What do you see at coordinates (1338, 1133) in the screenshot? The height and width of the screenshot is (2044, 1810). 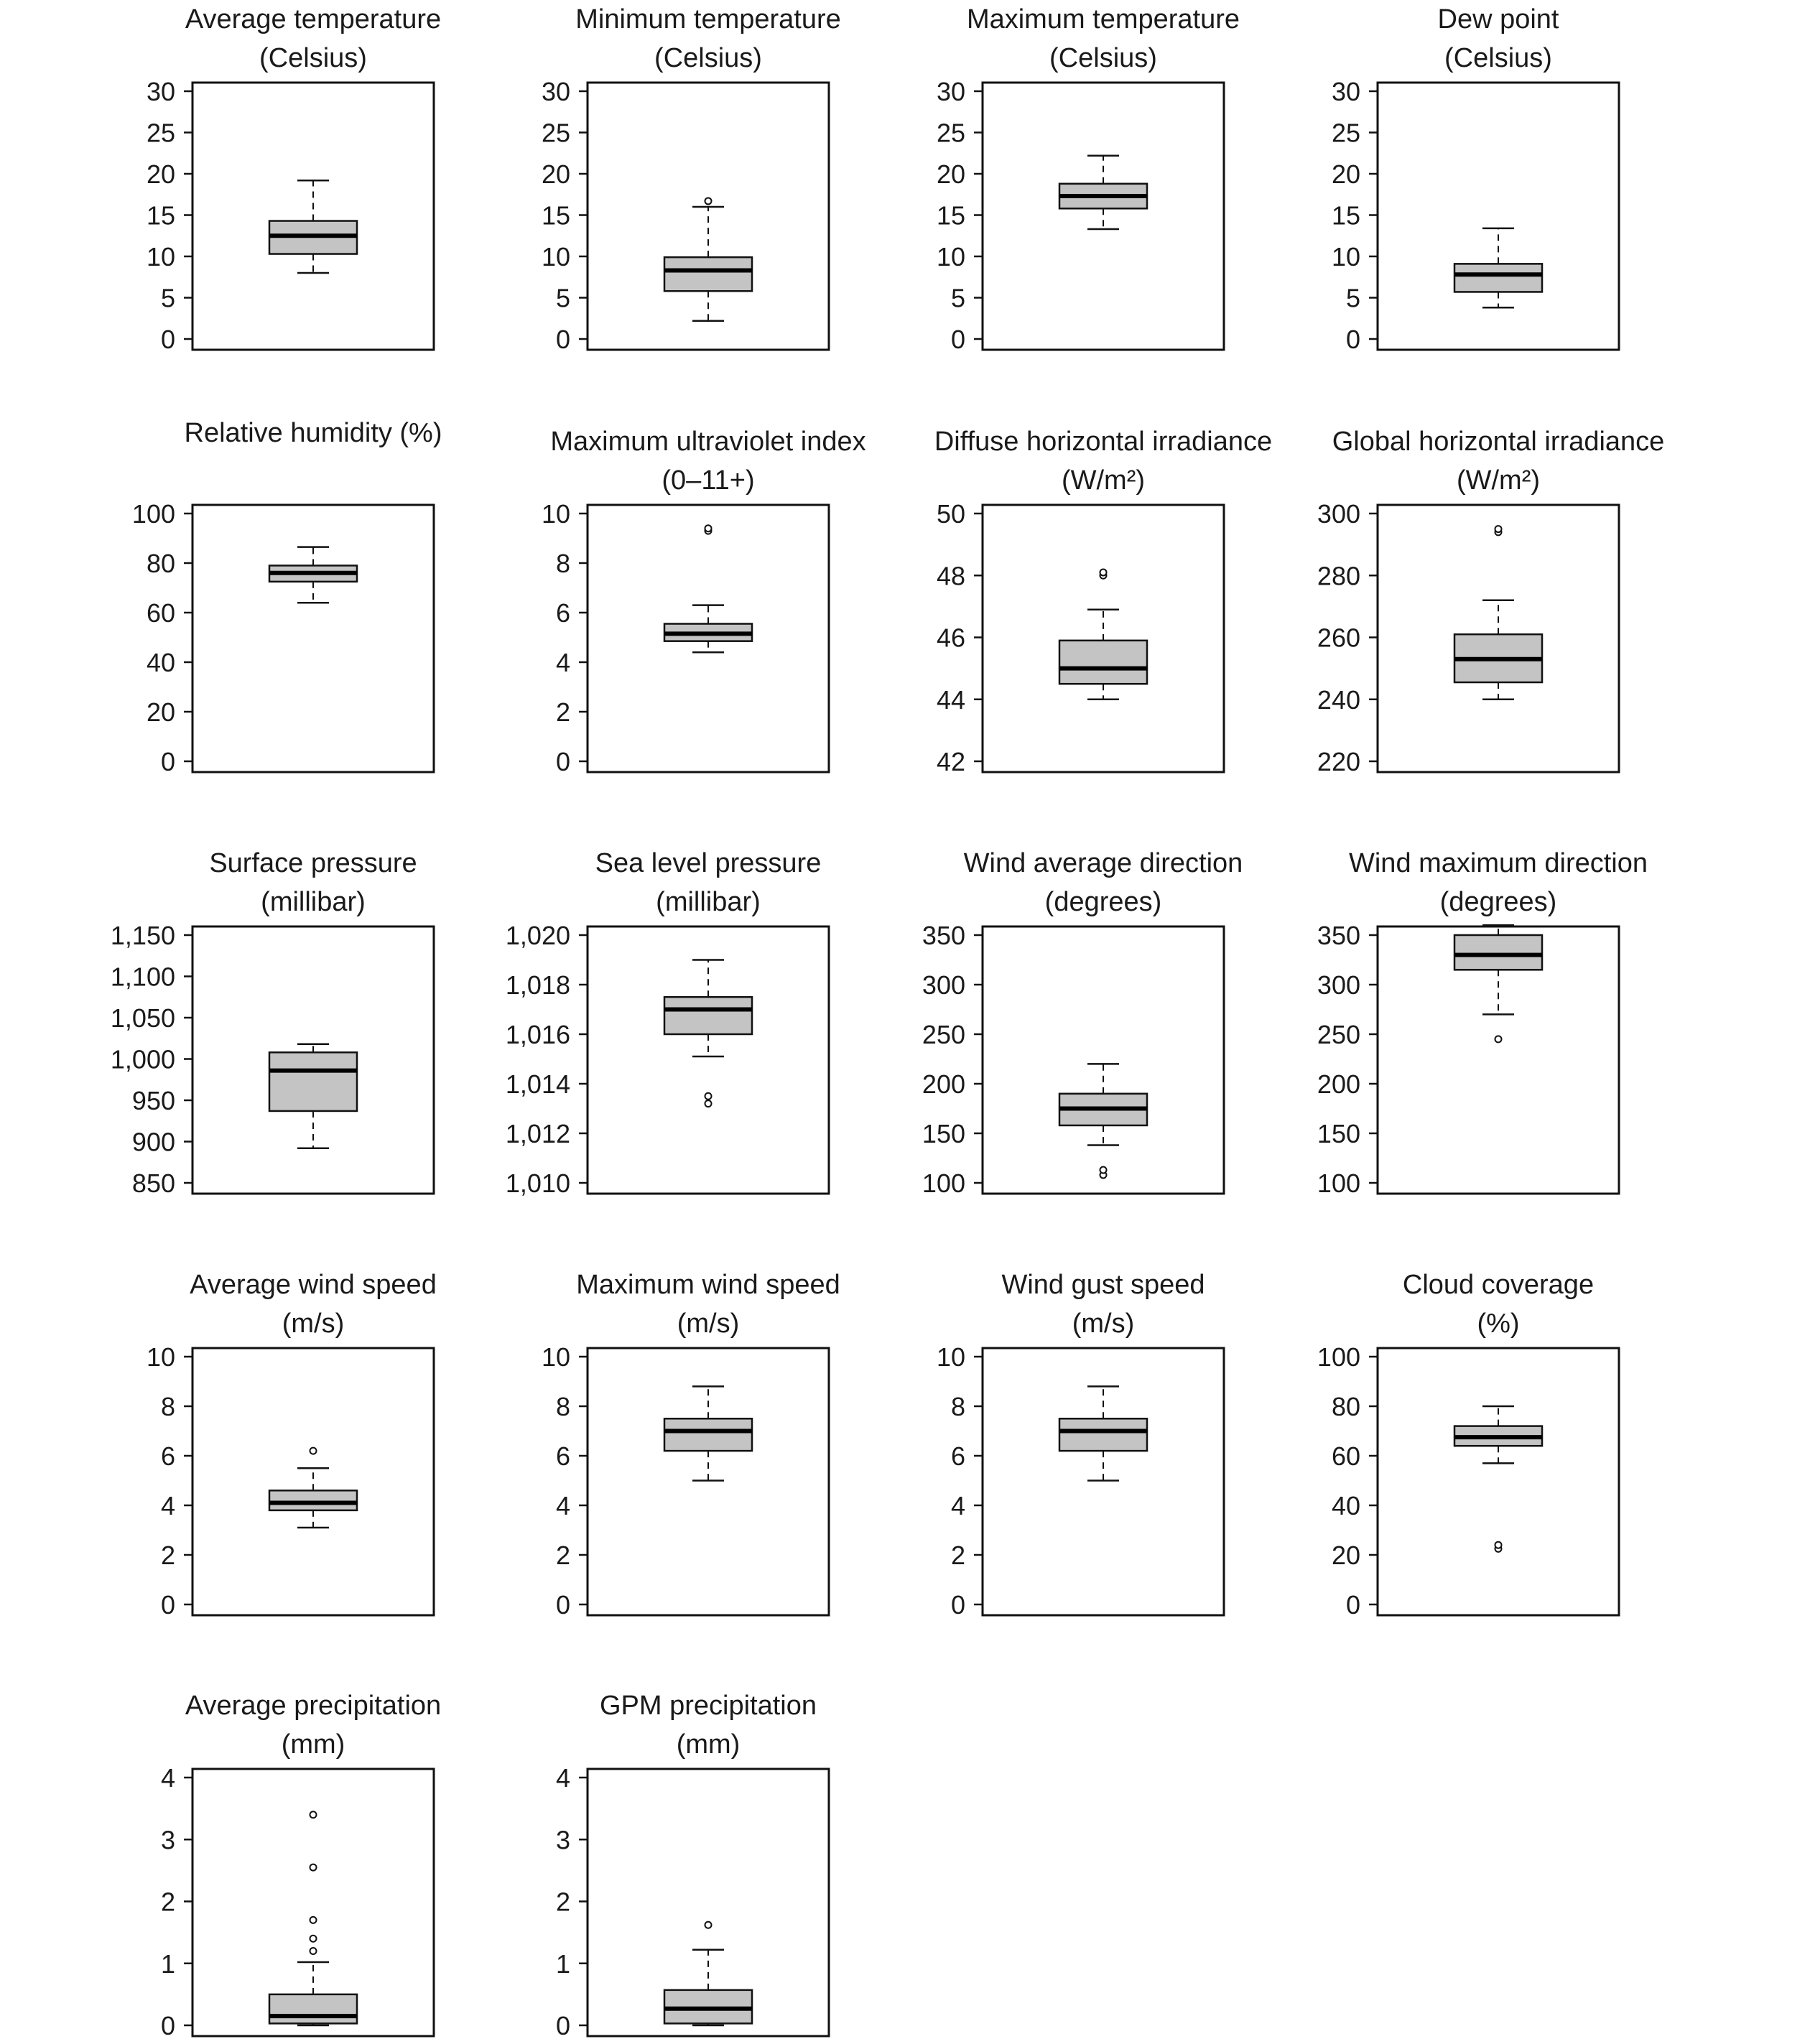 I see `y-tick-label: 150` at bounding box center [1338, 1133].